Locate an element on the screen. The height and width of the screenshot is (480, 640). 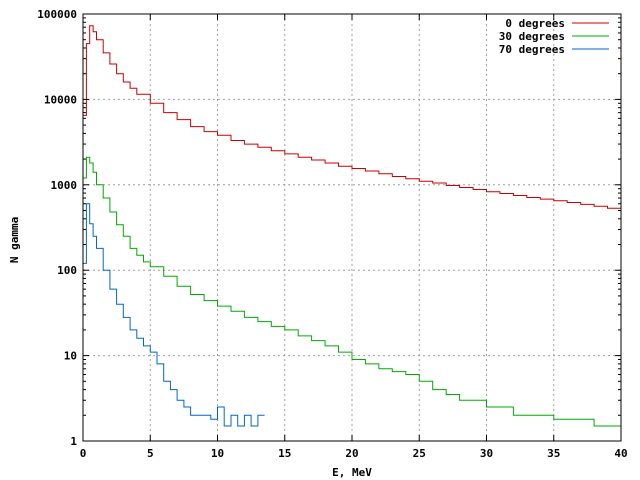
y-tick-label: 100 is located at coordinates (67, 270).